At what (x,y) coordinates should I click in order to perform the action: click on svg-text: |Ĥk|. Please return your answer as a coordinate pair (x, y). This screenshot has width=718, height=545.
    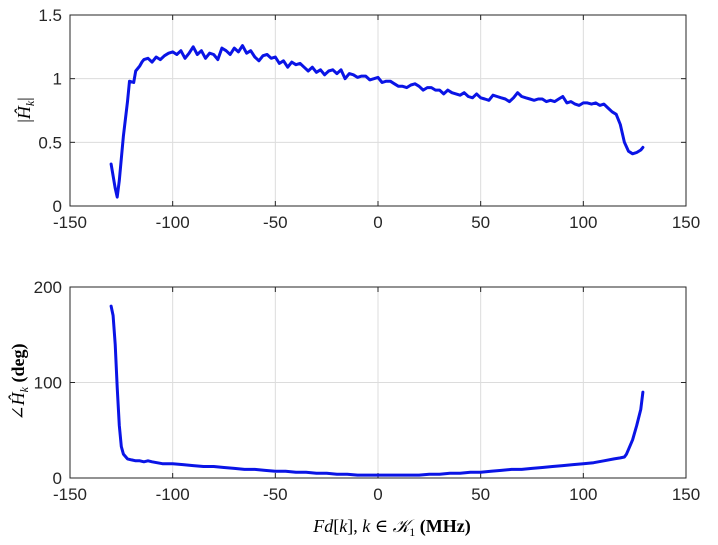
    Looking at the image, I should click on (25, 110).